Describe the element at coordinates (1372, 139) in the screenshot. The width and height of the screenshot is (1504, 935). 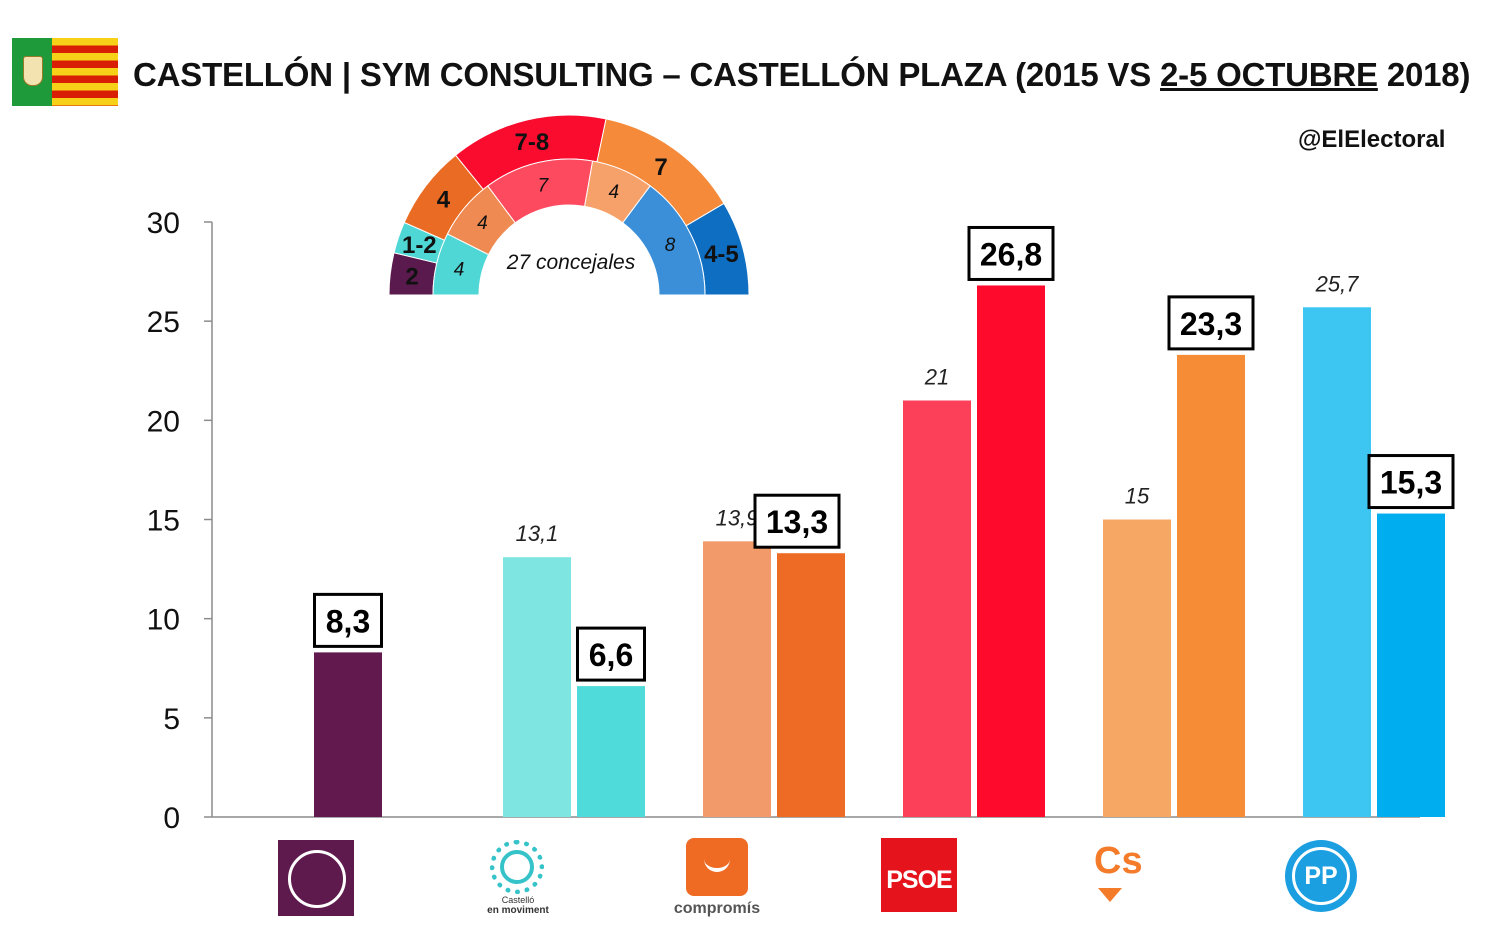
I see `source-handle: @ElElectoral` at that location.